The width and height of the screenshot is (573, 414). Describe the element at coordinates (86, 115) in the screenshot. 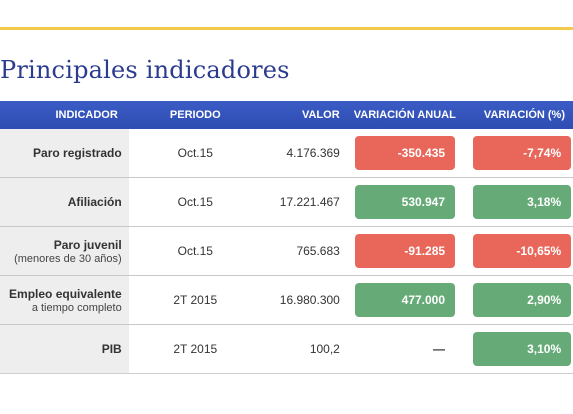

I see `header-indicador-label: INDICADOR` at that location.